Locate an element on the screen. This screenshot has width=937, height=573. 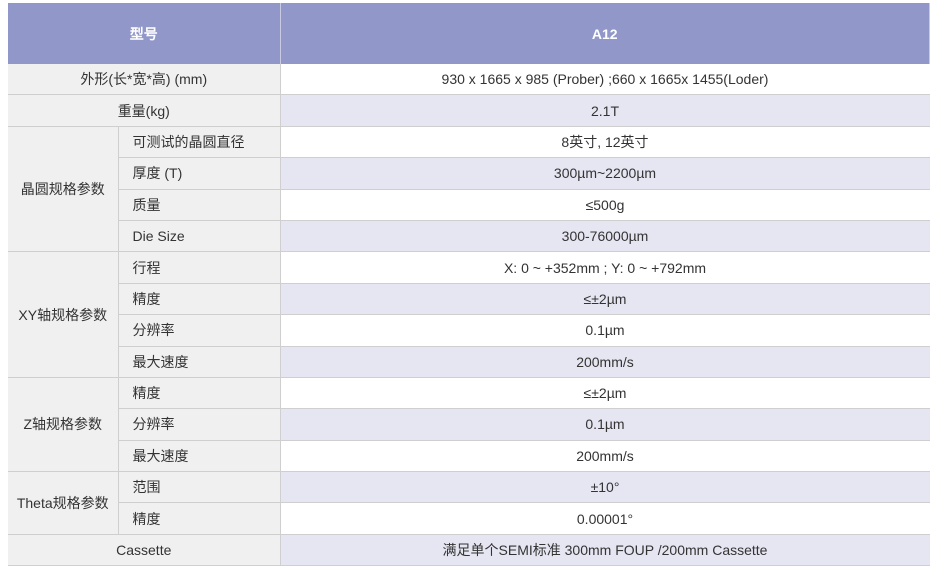
table-row: Theta规格参数 范围 ±10° is located at coordinates (469, 503).